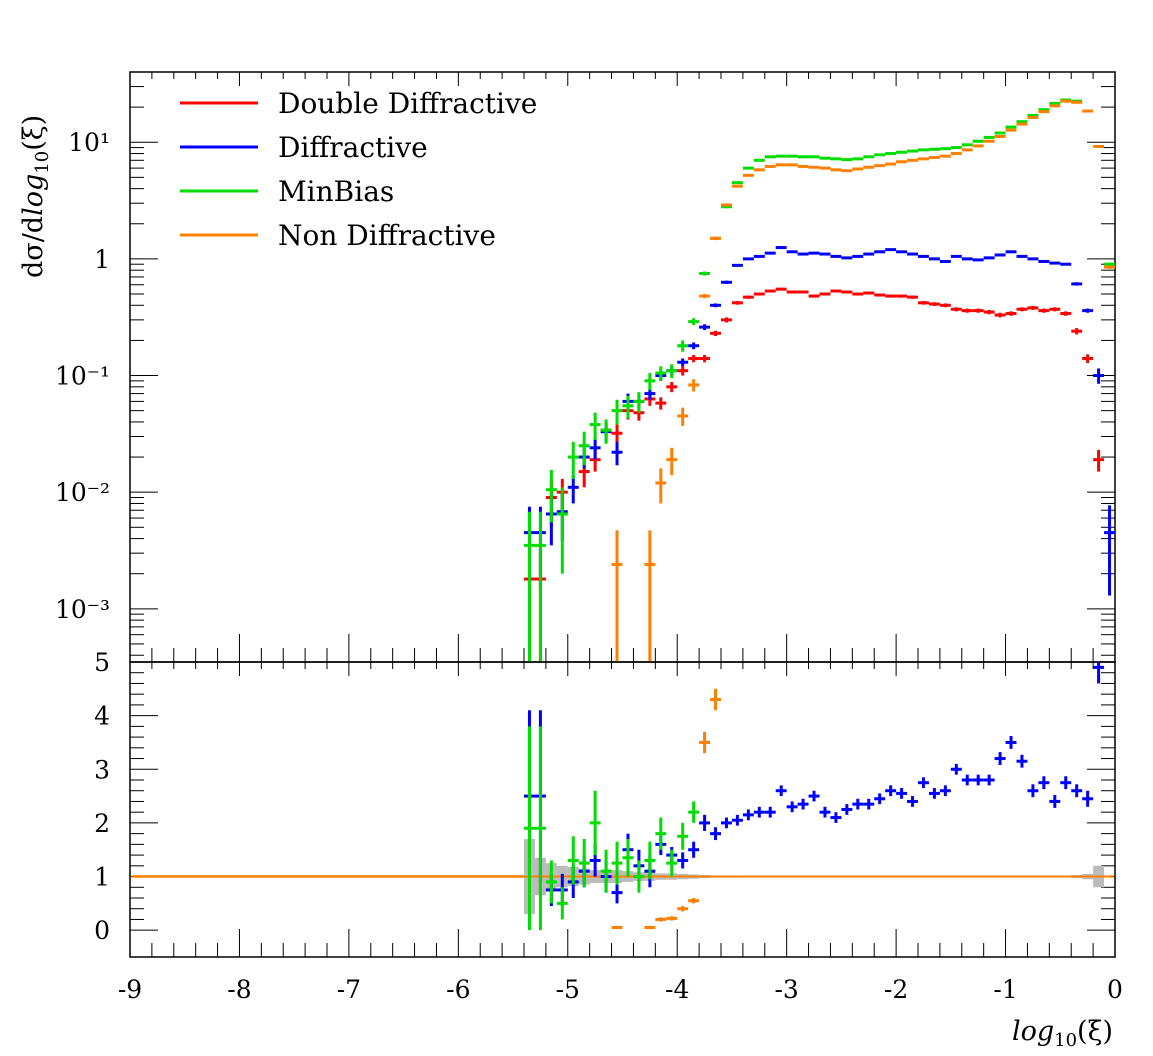  Describe the element at coordinates (102, 716) in the screenshot. I see `y-tick-label: 4` at that location.